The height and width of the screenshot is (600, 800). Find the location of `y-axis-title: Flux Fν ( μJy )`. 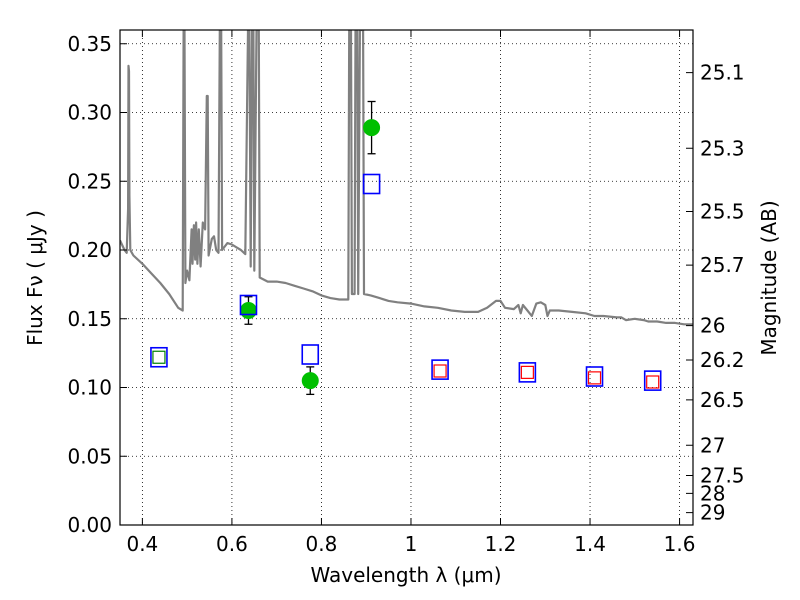

y-axis-title: Flux Fν ( μJy ) is located at coordinates (35, 278).